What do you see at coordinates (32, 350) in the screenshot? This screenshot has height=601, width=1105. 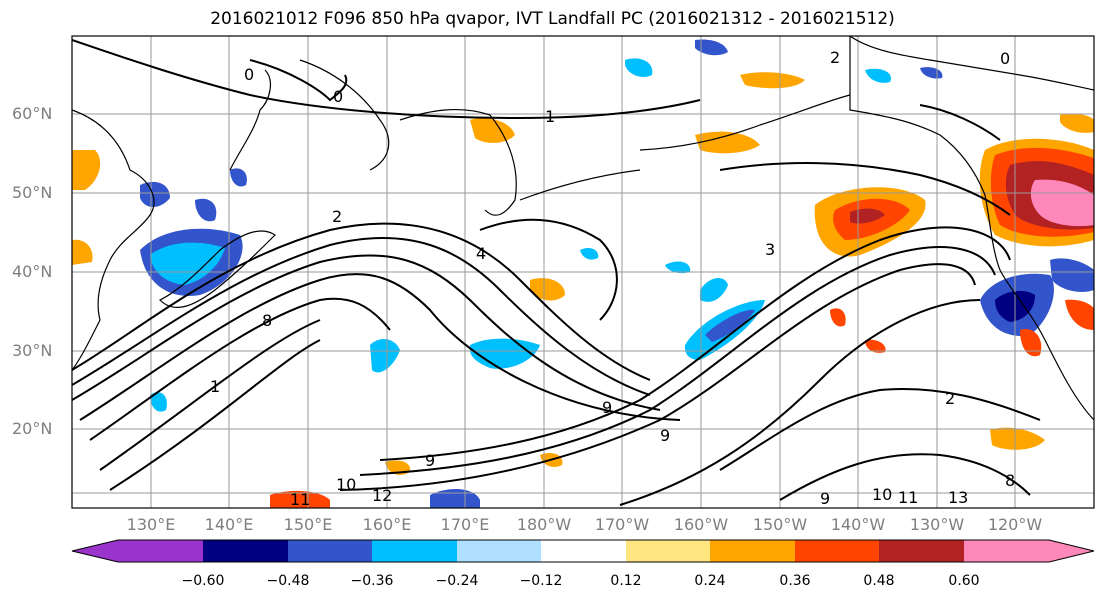 I see `latitude-label: 30°N` at bounding box center [32, 350].